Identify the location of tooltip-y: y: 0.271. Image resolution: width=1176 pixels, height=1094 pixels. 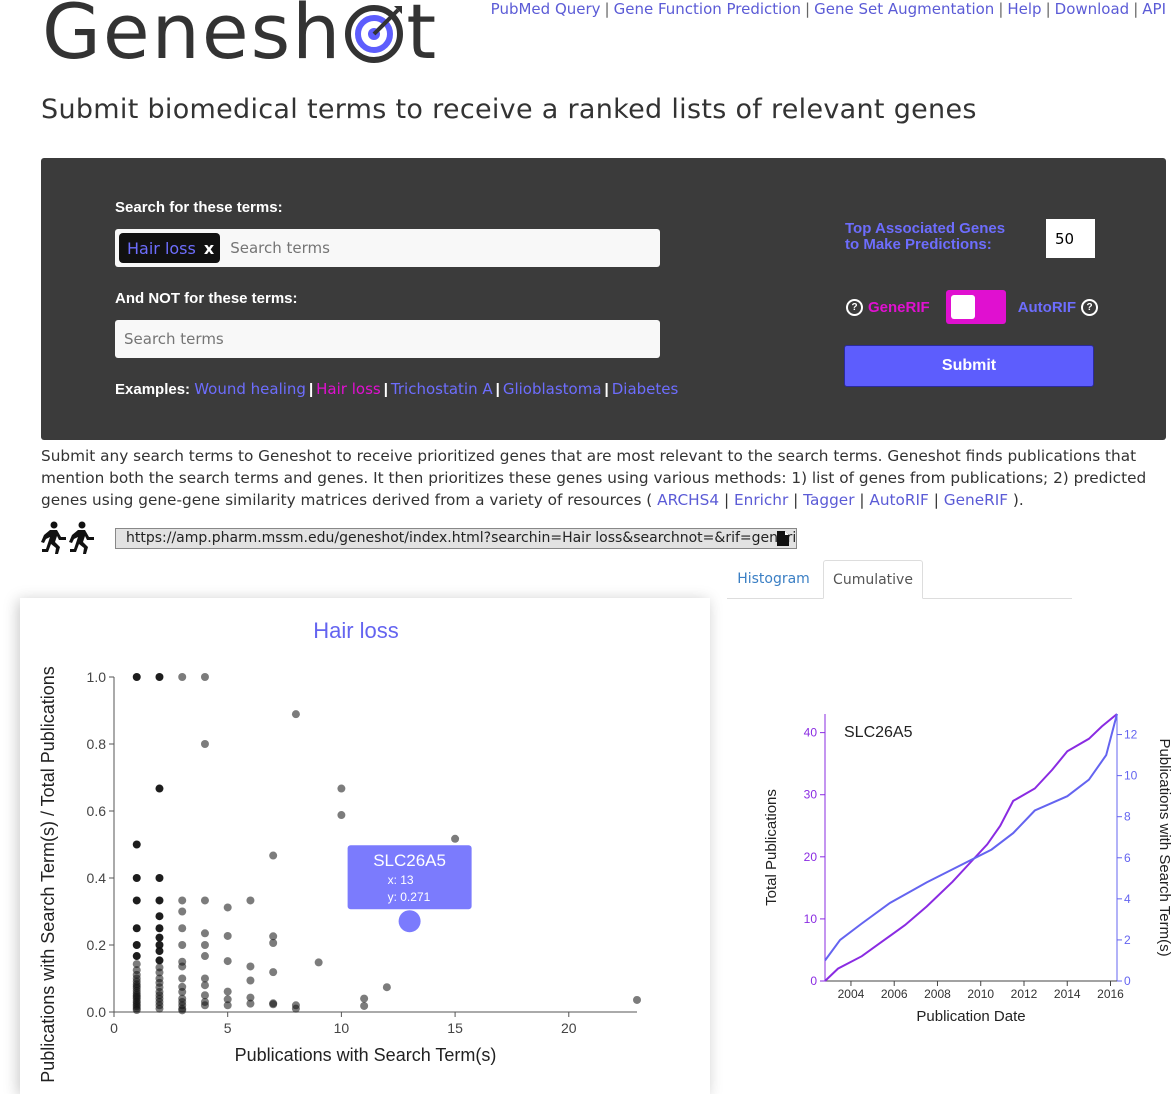
(409, 897).